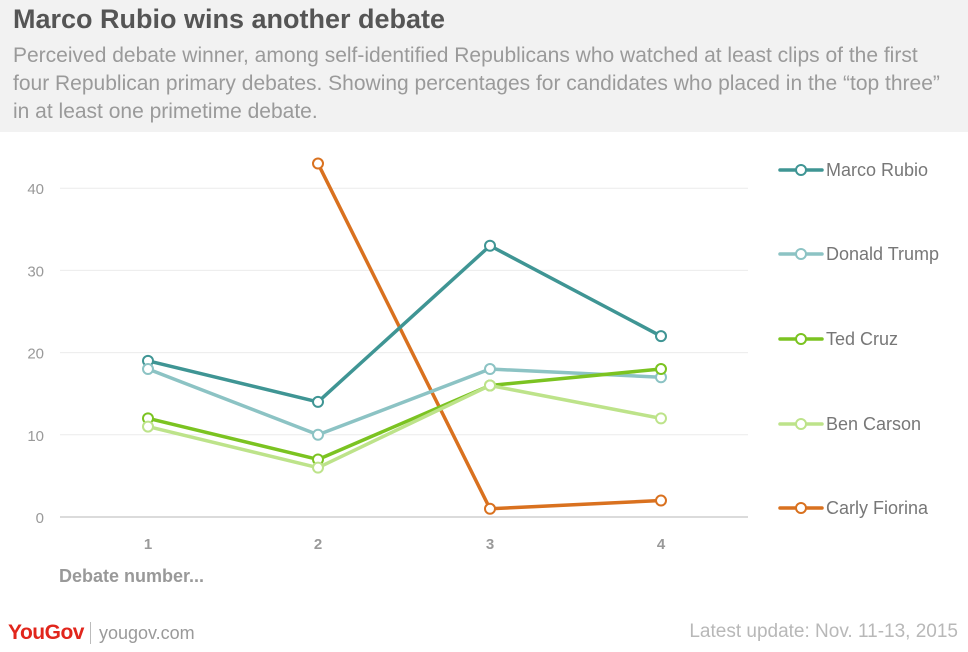 The width and height of the screenshot is (968, 652). I want to click on legend-item: Donald Trump, so click(858, 254).